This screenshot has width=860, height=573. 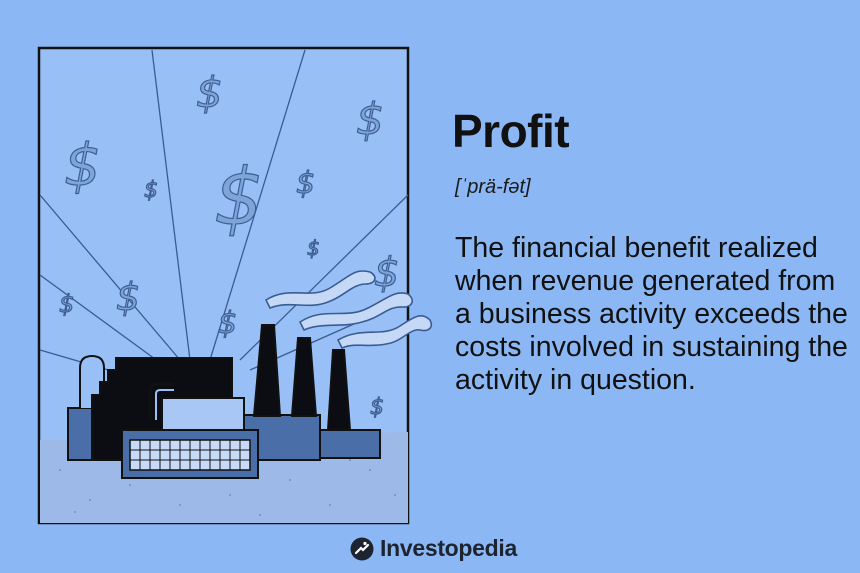 What do you see at coordinates (362, 548) in the screenshot?
I see `investopedia-logo-icon` at bounding box center [362, 548].